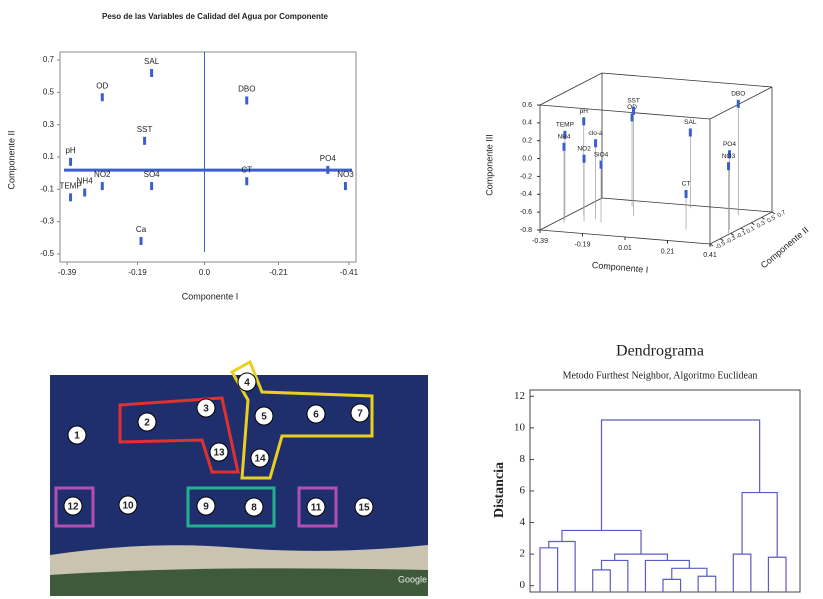  What do you see at coordinates (584, 111) in the screenshot?
I see `point-label: pH` at bounding box center [584, 111].